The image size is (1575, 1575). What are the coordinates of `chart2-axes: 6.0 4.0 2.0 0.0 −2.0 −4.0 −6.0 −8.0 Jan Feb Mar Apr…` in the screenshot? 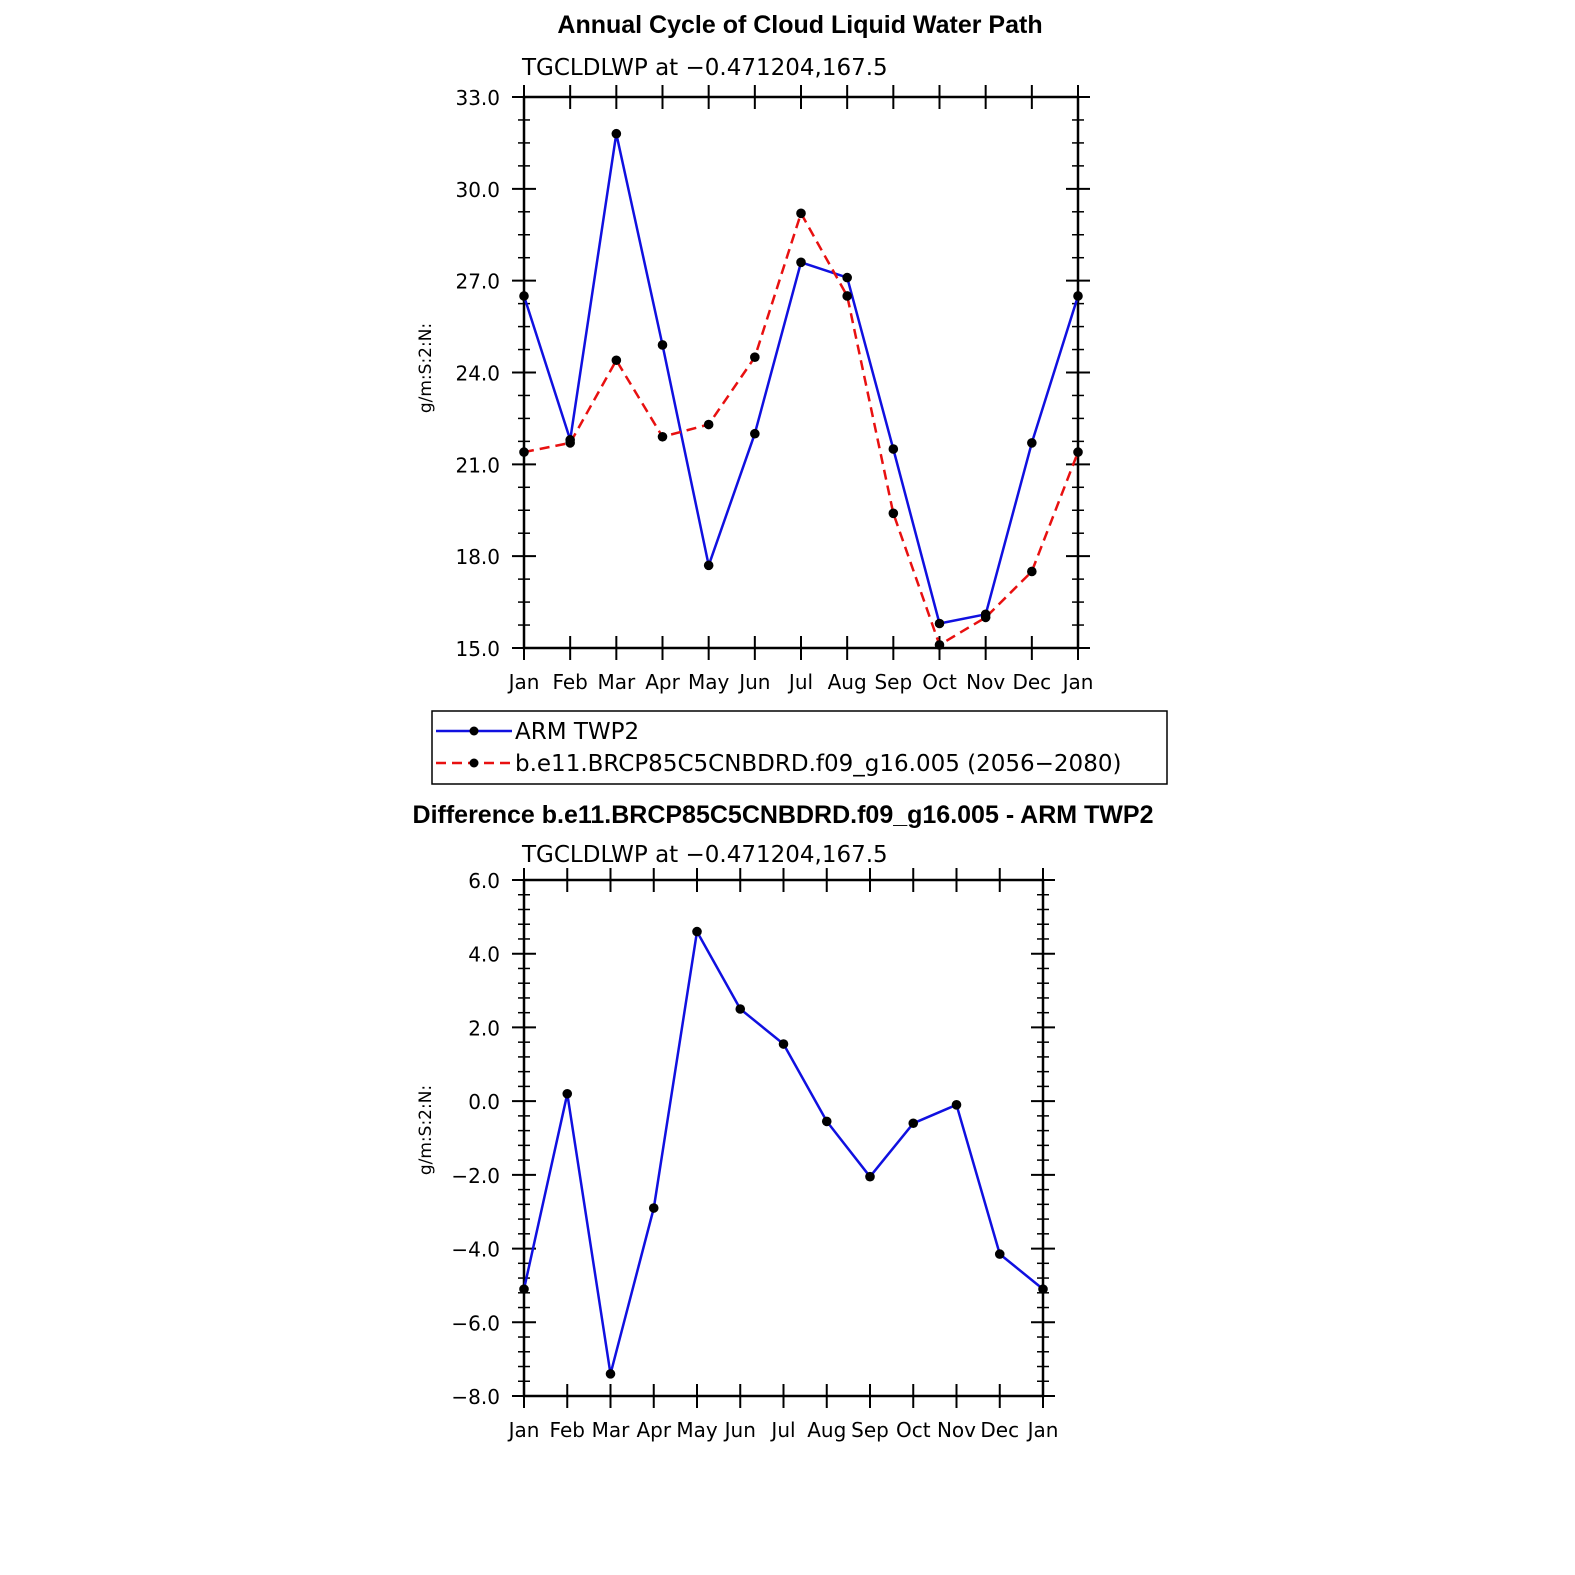 It's located at (754, 1155).